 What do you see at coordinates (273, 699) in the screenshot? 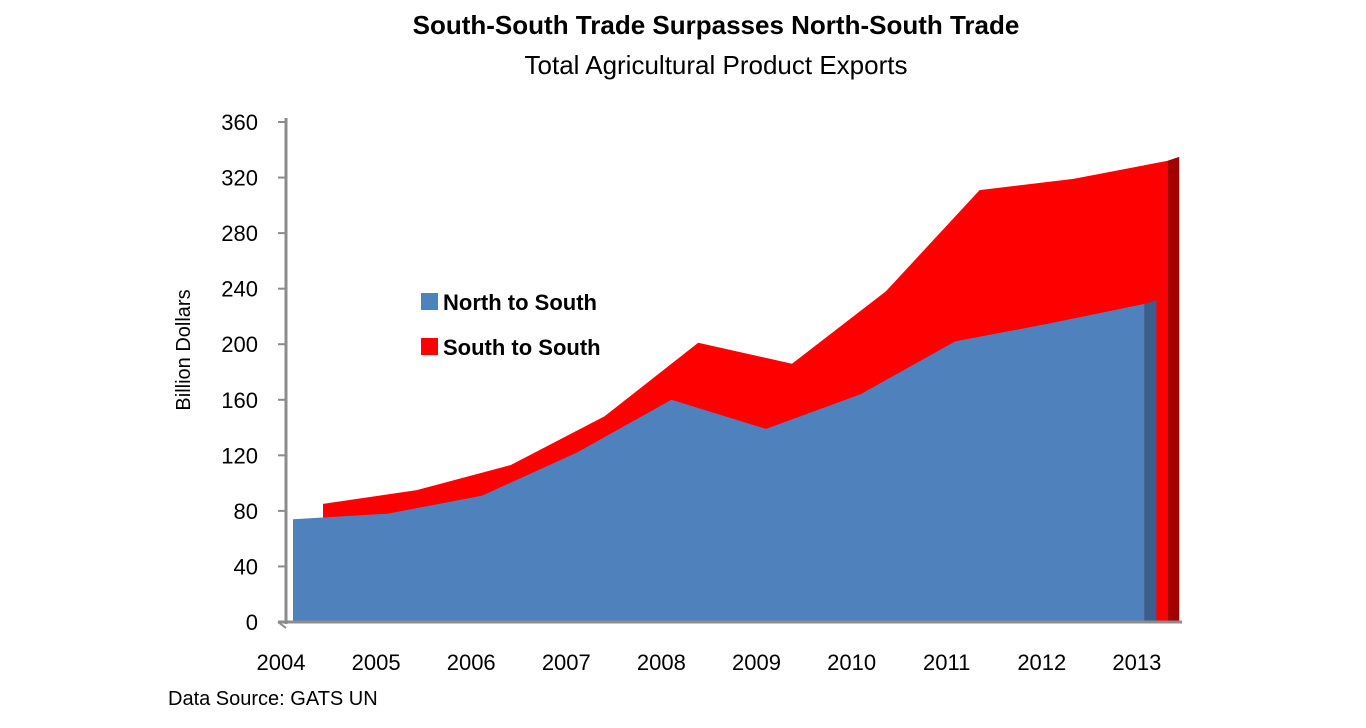
I see `source-note: Data Source: GATS UN` at bounding box center [273, 699].